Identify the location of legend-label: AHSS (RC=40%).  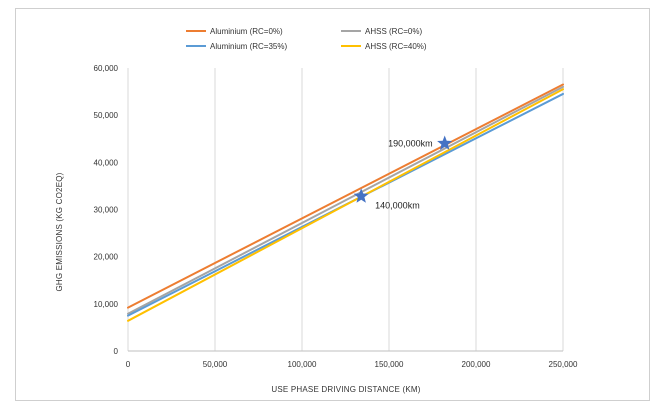
(396, 46).